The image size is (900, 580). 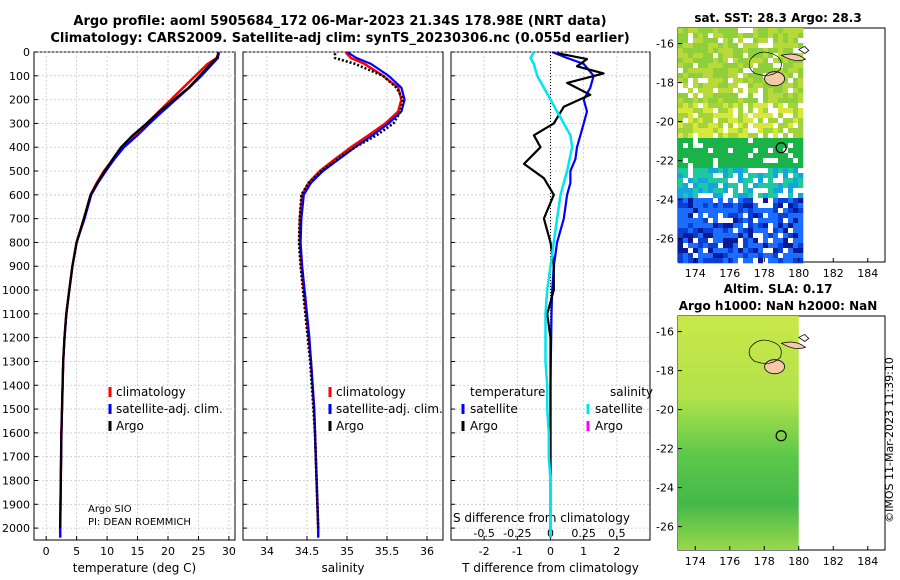 I want to click on sla-map-title: Altim. SLA: 0.17, so click(x=778, y=289).